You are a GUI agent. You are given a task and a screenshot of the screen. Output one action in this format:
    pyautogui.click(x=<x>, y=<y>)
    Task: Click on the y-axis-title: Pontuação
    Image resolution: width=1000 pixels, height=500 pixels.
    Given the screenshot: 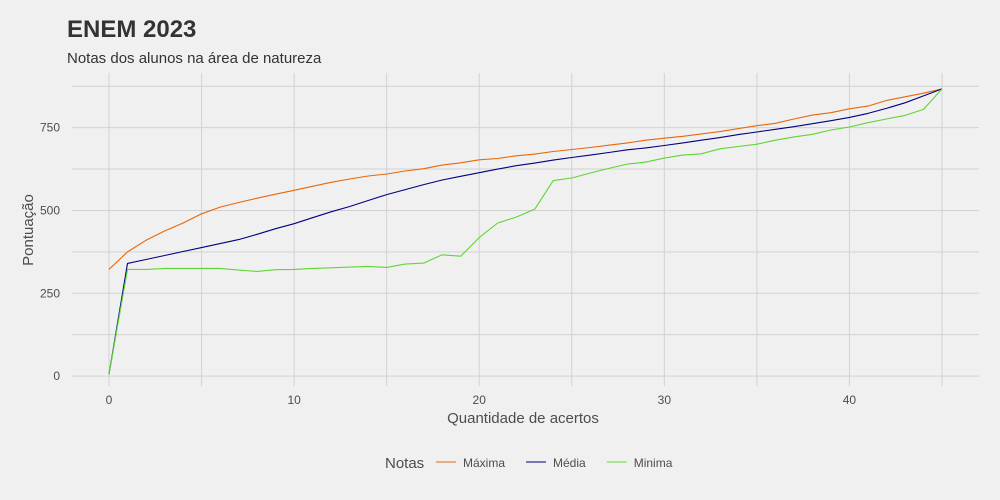 What is the action you would take?
    pyautogui.click(x=28, y=230)
    